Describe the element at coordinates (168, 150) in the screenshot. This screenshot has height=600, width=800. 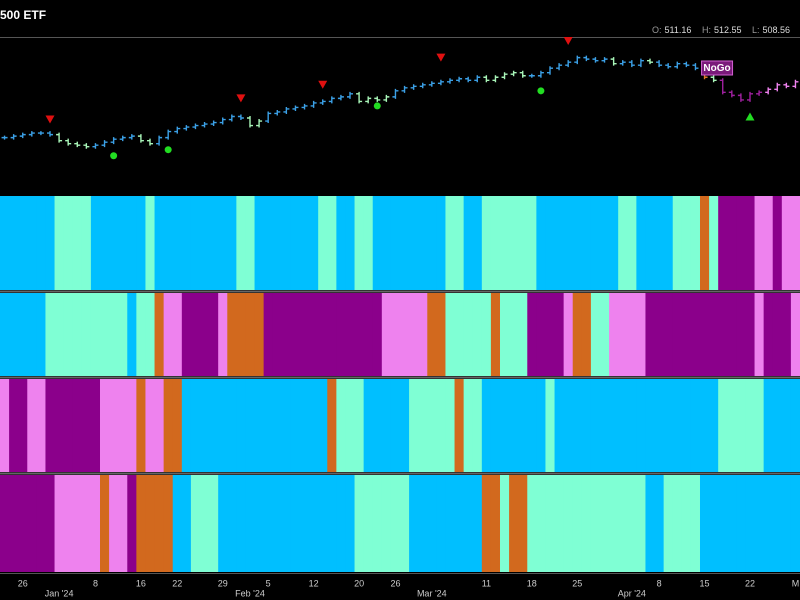
I see `signal-dot` at that location.